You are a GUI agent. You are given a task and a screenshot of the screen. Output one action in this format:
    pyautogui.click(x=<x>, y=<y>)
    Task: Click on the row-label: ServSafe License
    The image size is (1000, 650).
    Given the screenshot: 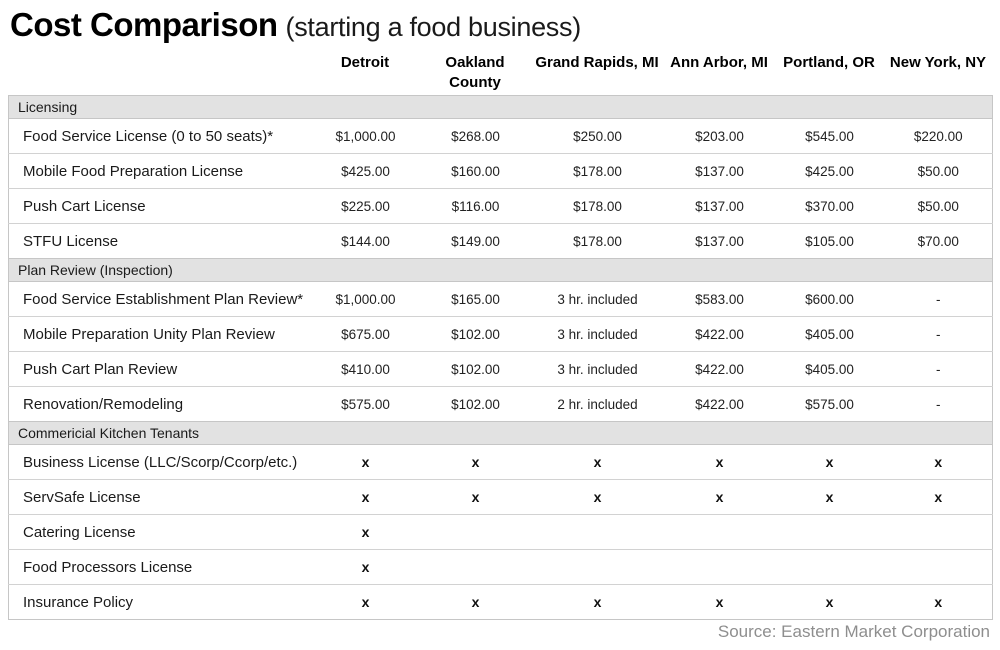 What is the action you would take?
    pyautogui.click(x=159, y=497)
    